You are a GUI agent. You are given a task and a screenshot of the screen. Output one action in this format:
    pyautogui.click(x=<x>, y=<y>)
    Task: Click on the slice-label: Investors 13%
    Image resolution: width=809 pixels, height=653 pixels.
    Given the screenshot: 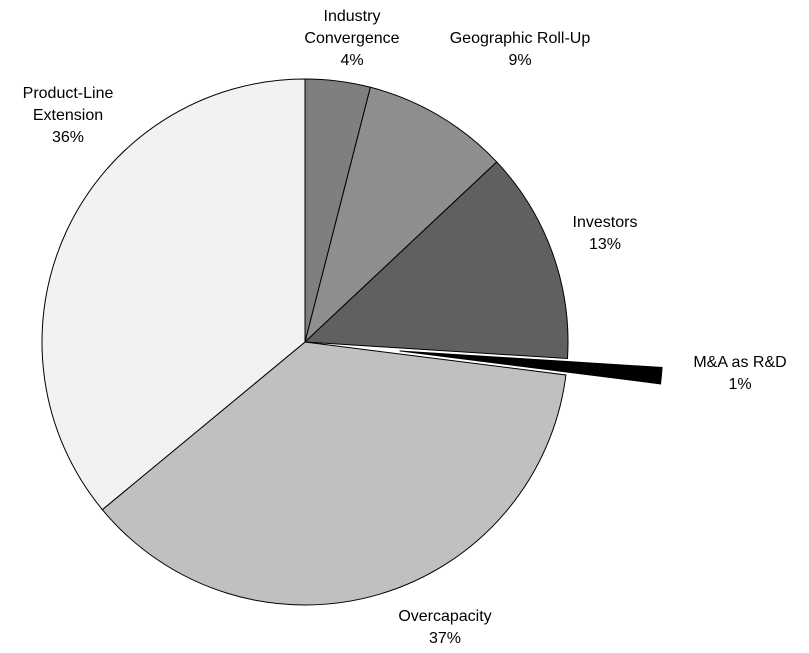 What is the action you would take?
    pyautogui.click(x=605, y=234)
    